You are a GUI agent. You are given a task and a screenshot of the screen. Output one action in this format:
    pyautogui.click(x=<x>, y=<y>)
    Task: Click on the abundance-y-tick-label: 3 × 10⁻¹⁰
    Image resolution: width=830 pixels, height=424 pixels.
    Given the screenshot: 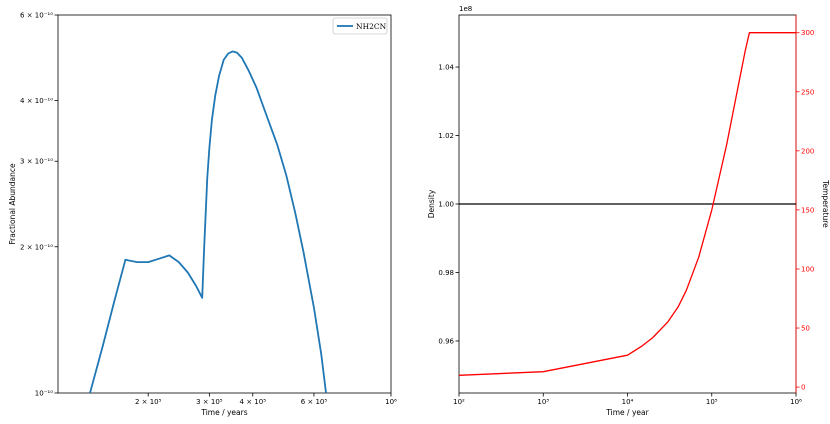 What is the action you would take?
    pyautogui.click(x=36, y=162)
    